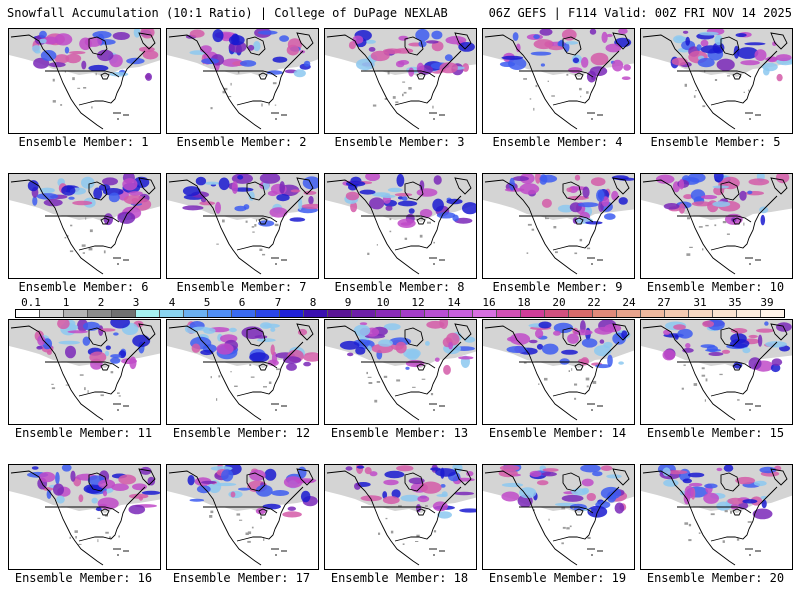 This screenshot has height=600, width=800. Describe the element at coordinates (558, 370) in the screenshot. I see `snowfall-map` at that location.